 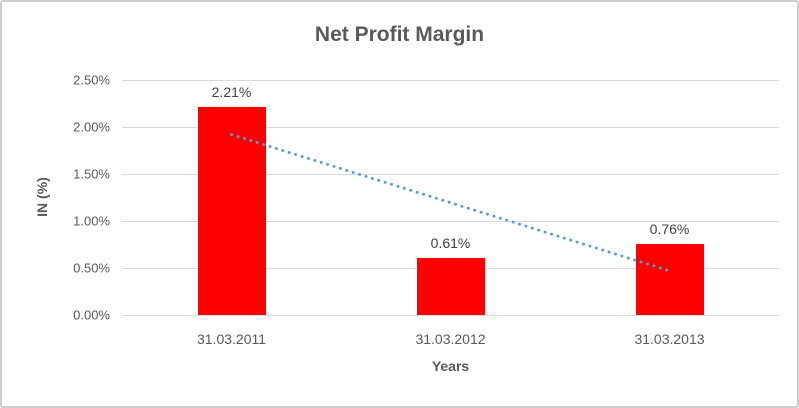 What do you see at coordinates (42, 197) in the screenshot?
I see `y-axis-title: IN (%)` at bounding box center [42, 197].